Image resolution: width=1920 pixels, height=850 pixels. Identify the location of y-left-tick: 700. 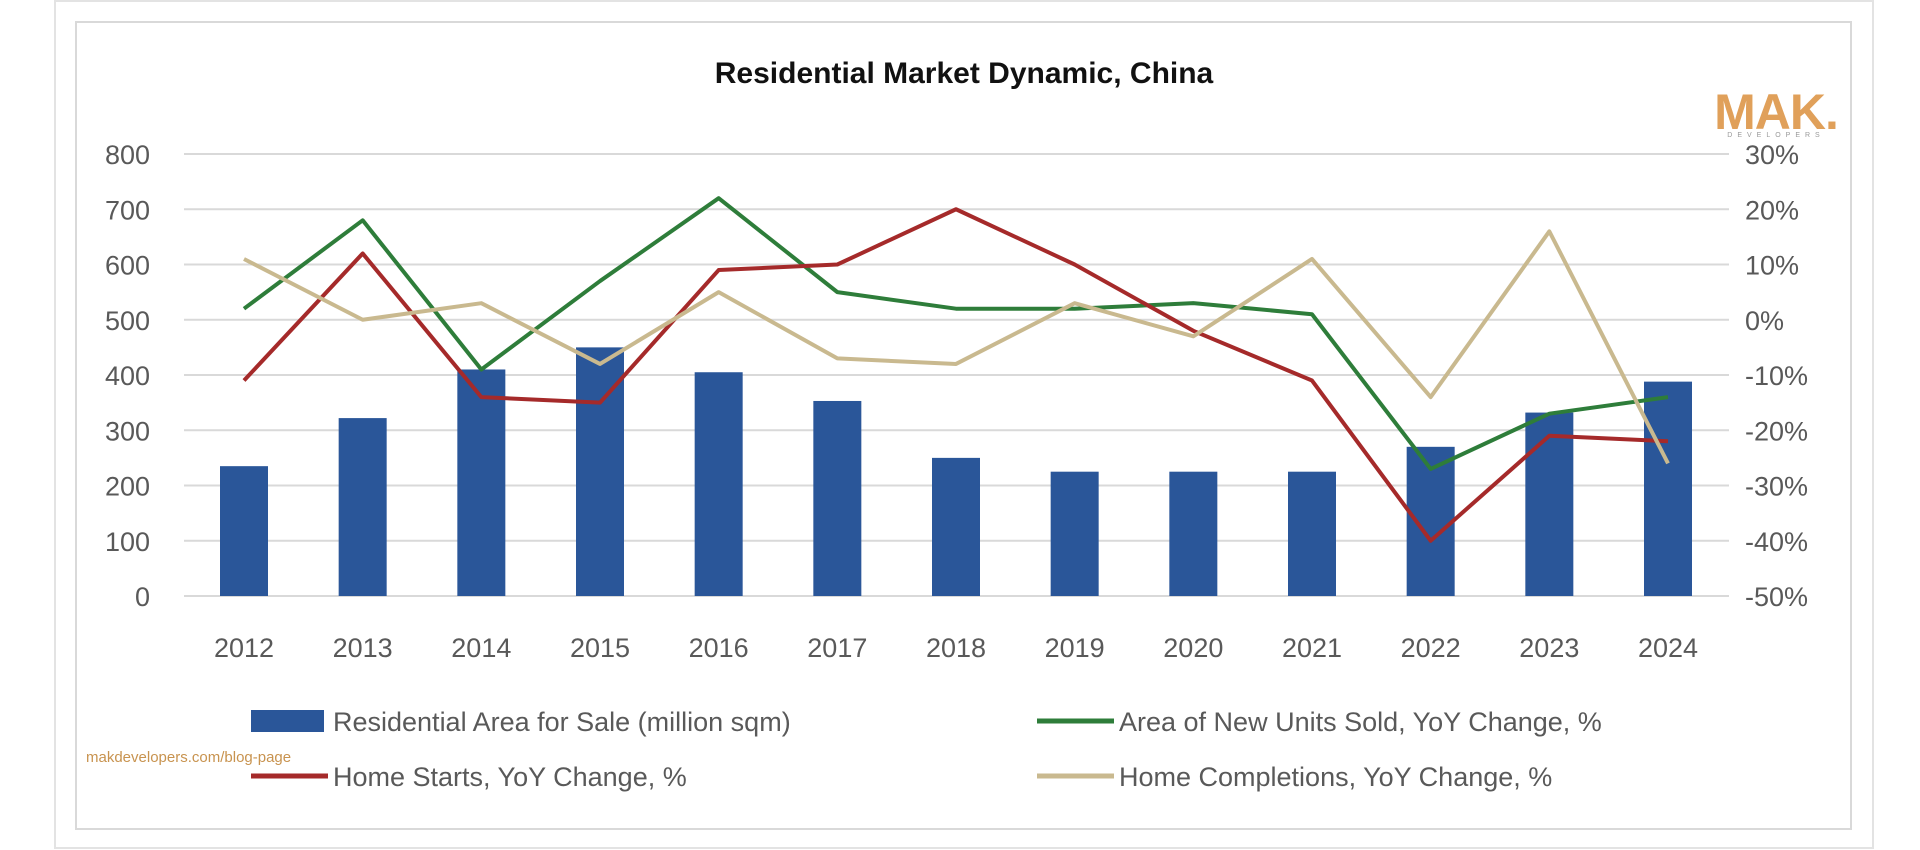
(127, 210).